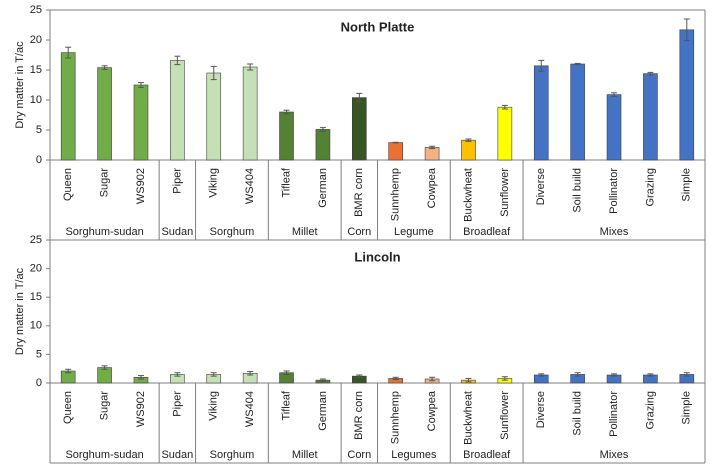 The height and width of the screenshot is (469, 720). Describe the element at coordinates (377, 256) in the screenshot. I see `chart-title: Lincoln` at that location.